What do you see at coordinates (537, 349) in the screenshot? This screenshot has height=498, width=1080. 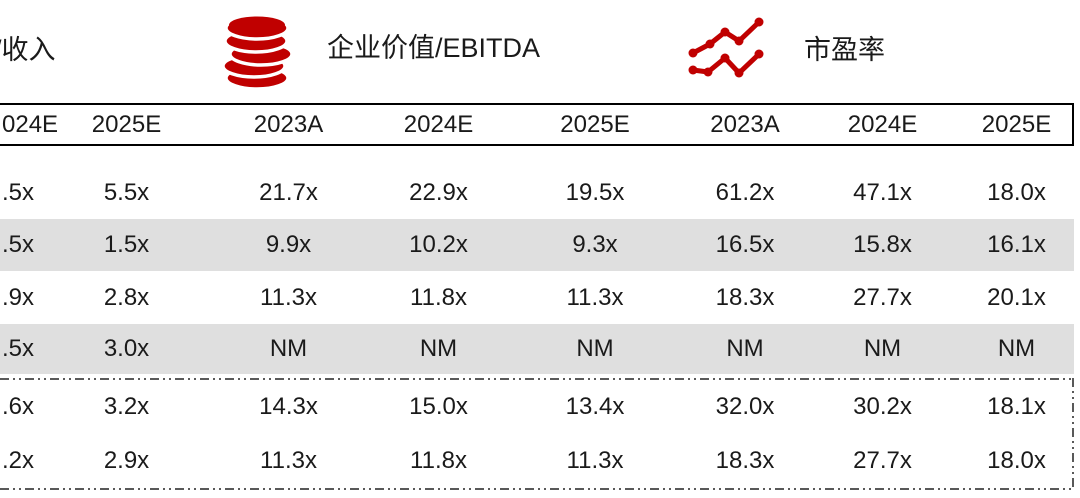 I see `table-row: .5x 3.0x NM NM NM NM NM NM` at bounding box center [537, 349].